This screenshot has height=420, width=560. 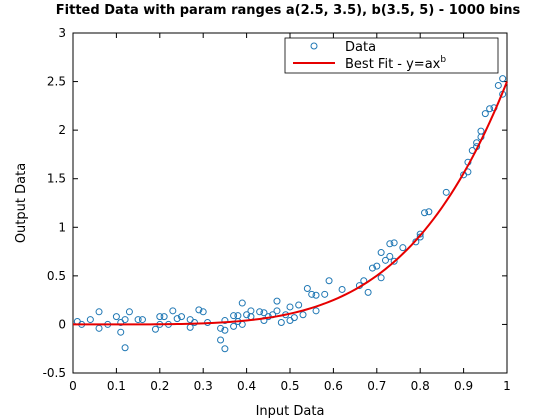 I want to click on y-tick-label: 1, so click(x=62, y=227).